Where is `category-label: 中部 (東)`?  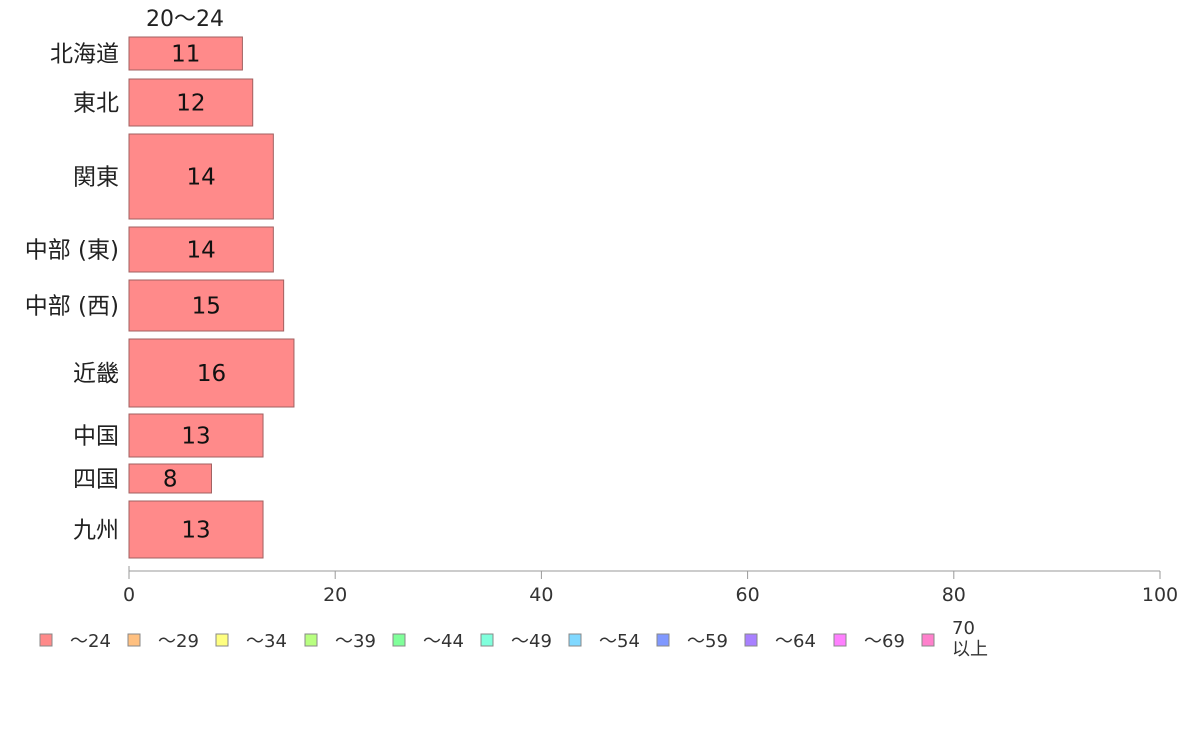 category-label: 中部 (東) is located at coordinates (72, 251).